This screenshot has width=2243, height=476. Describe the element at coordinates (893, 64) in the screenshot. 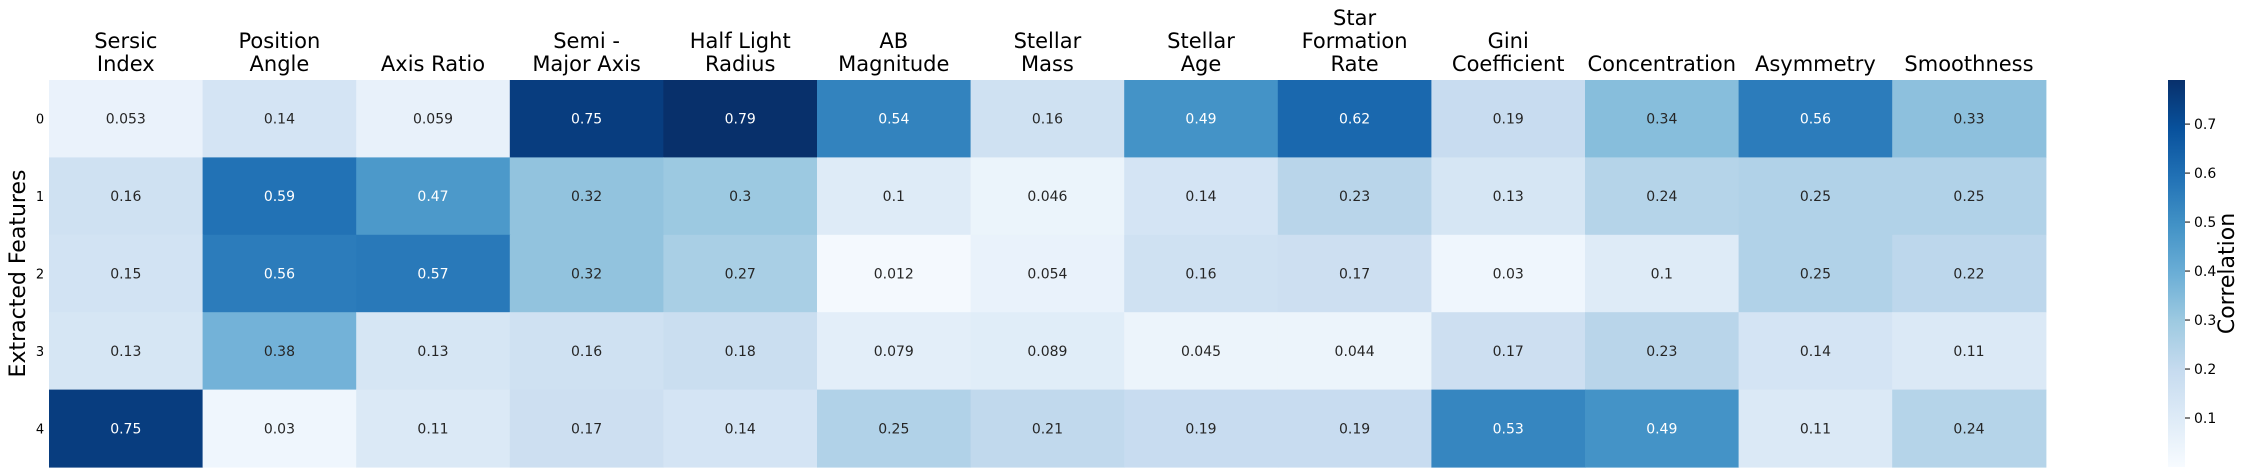

I see `column-label-5-line-1: Magnitude` at that location.